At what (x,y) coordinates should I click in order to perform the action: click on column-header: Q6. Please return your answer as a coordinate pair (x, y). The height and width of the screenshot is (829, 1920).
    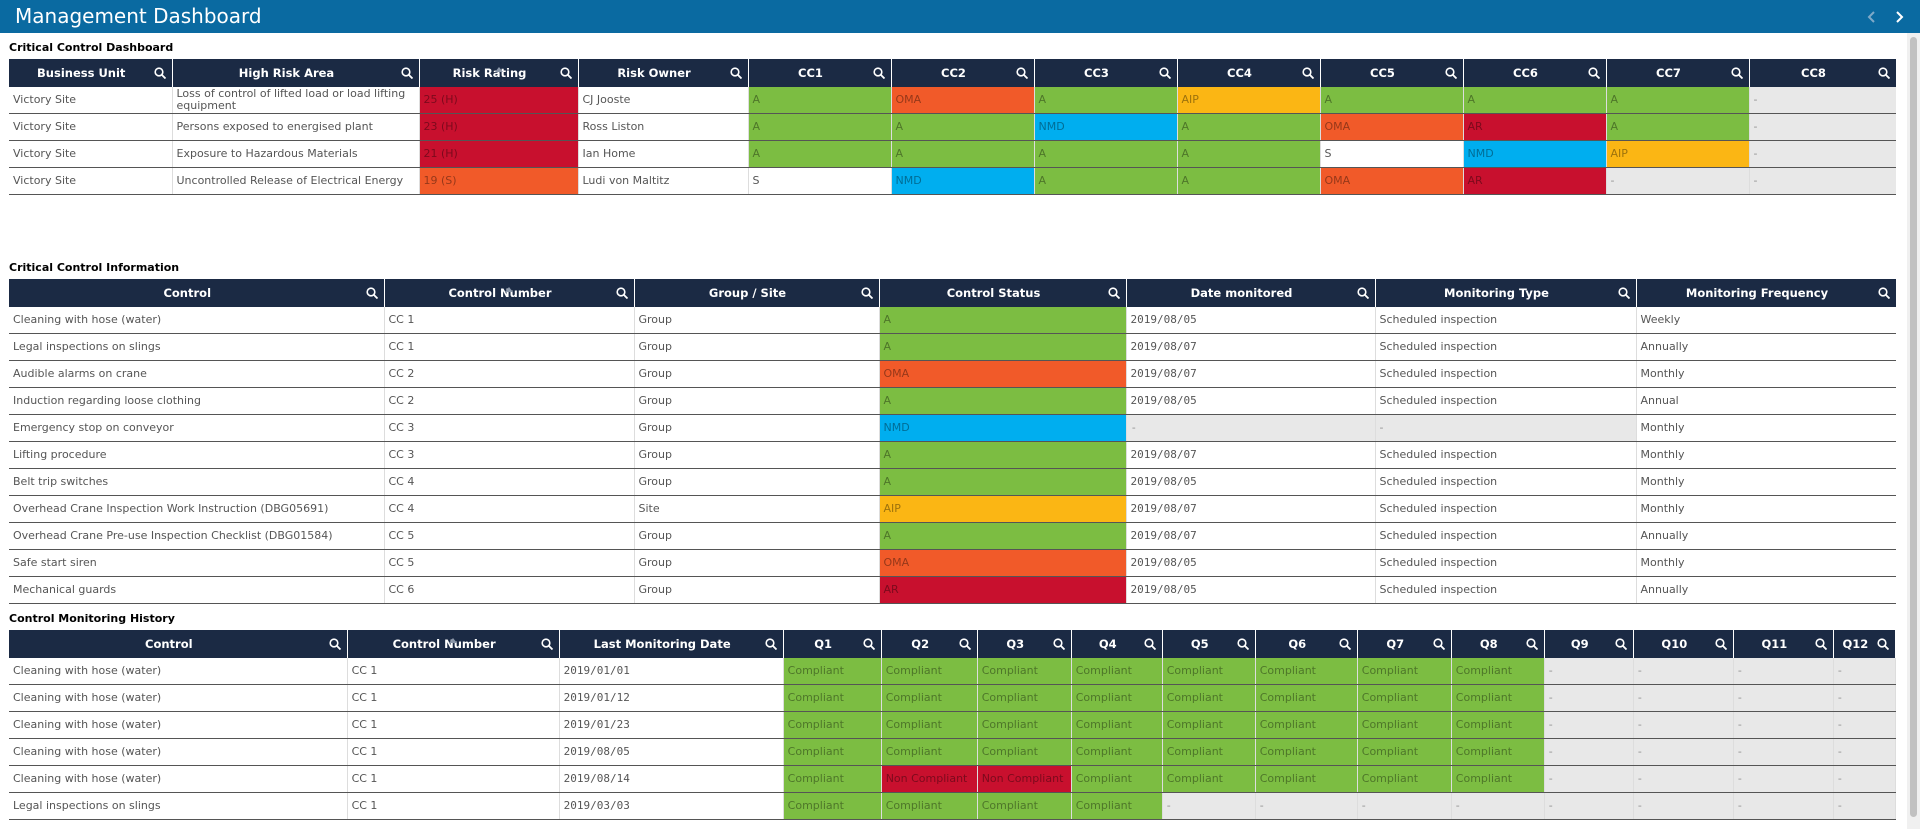
    Looking at the image, I should click on (1306, 644).